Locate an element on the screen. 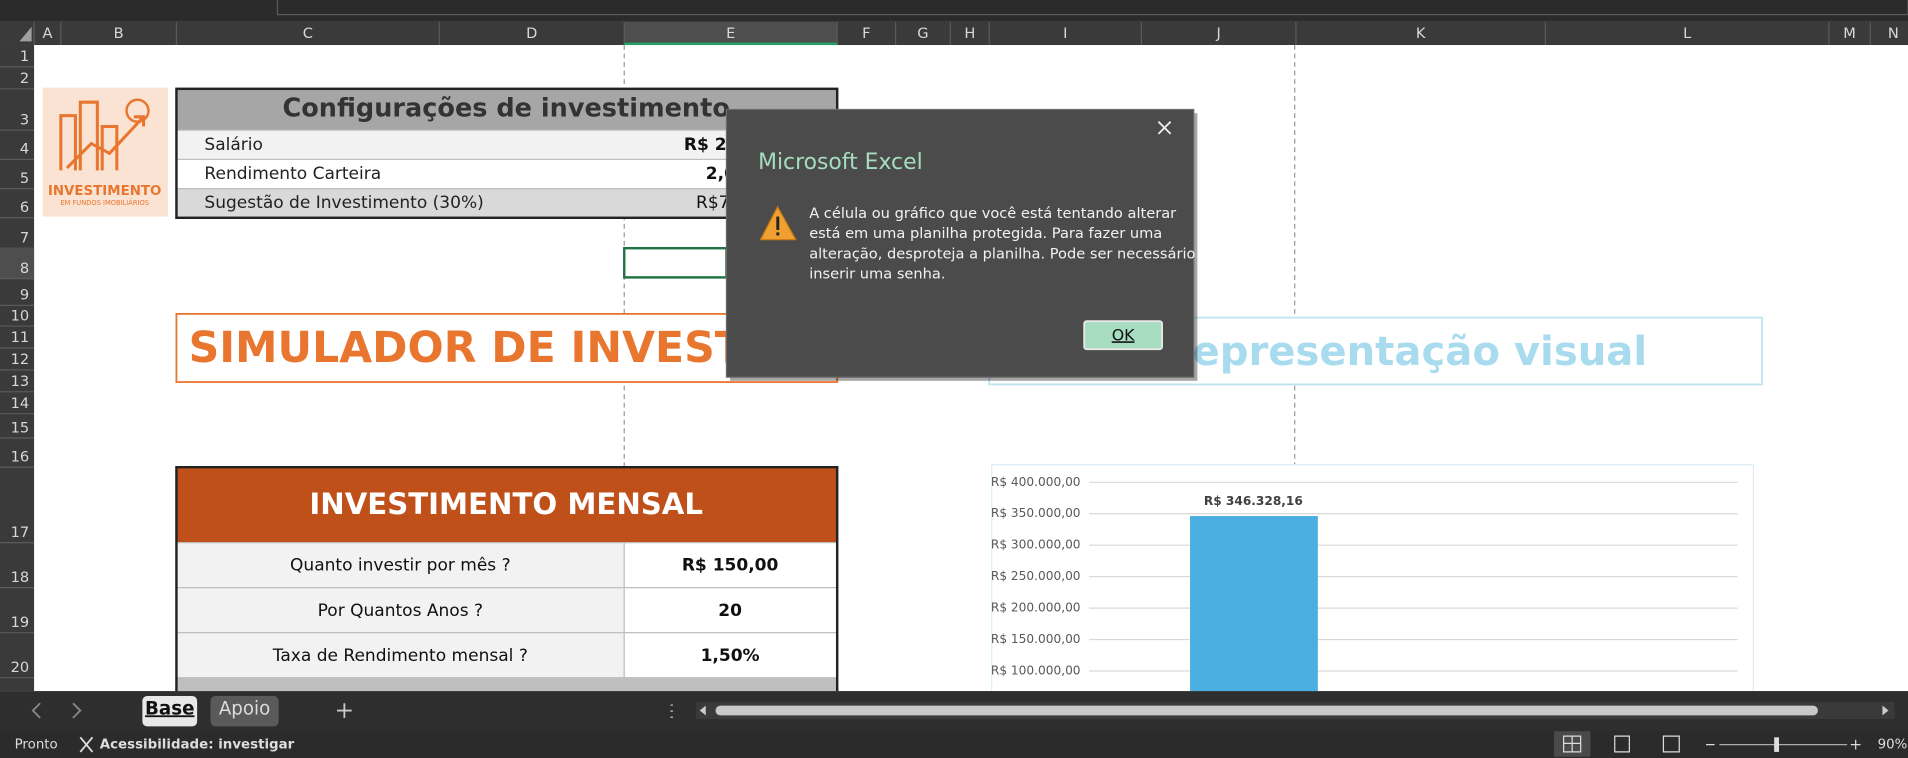 The width and height of the screenshot is (1908, 758). logo-coin is located at coordinates (137, 110).